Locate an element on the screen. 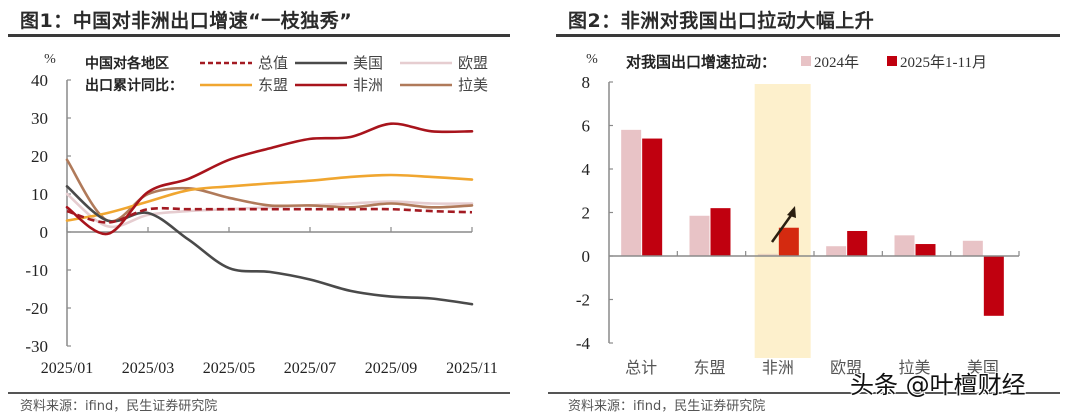 Image resolution: width=1080 pixels, height=414 pixels. x-category-label: 非洲 is located at coordinates (778, 368).